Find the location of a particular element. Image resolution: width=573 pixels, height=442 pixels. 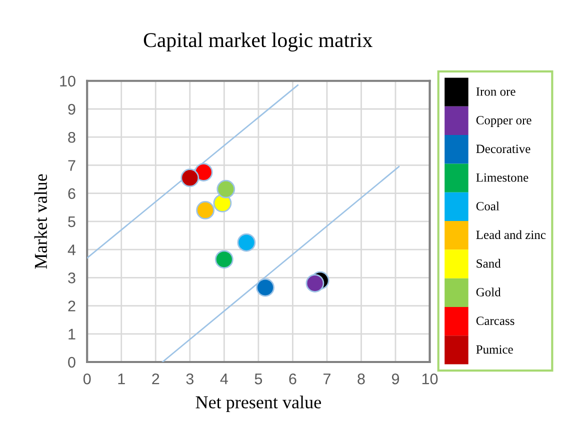

legend-label: Pumice is located at coordinates (494, 349).